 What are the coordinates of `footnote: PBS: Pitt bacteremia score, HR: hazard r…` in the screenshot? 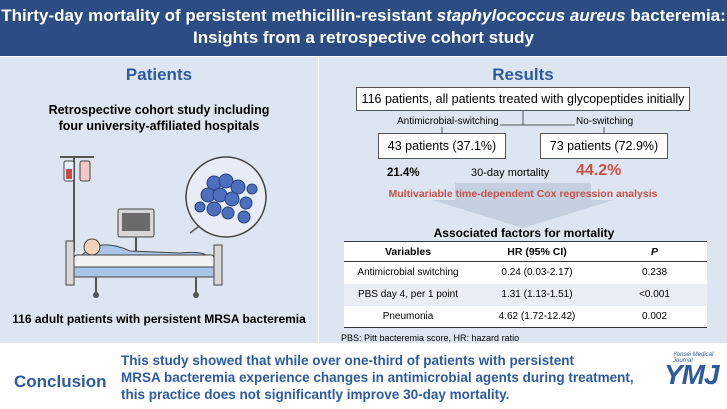 It's located at (430, 338).